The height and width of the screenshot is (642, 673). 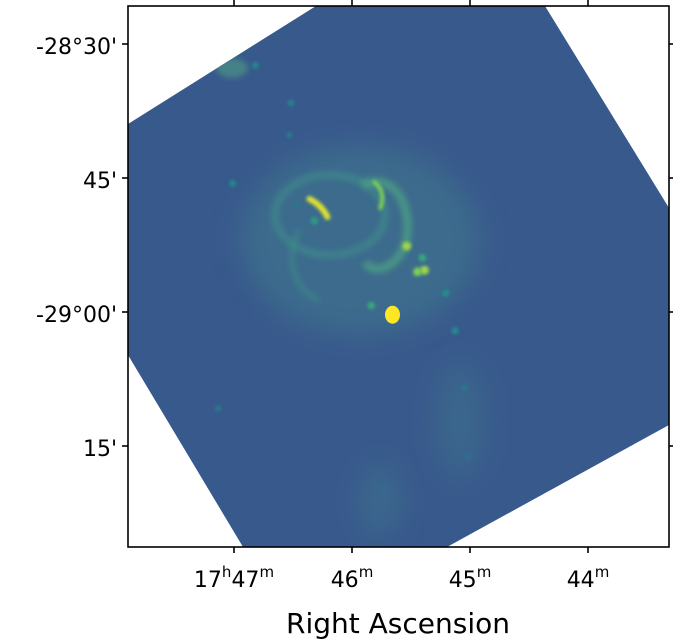 I want to click on y-tick-label: 45', so click(x=100, y=181).